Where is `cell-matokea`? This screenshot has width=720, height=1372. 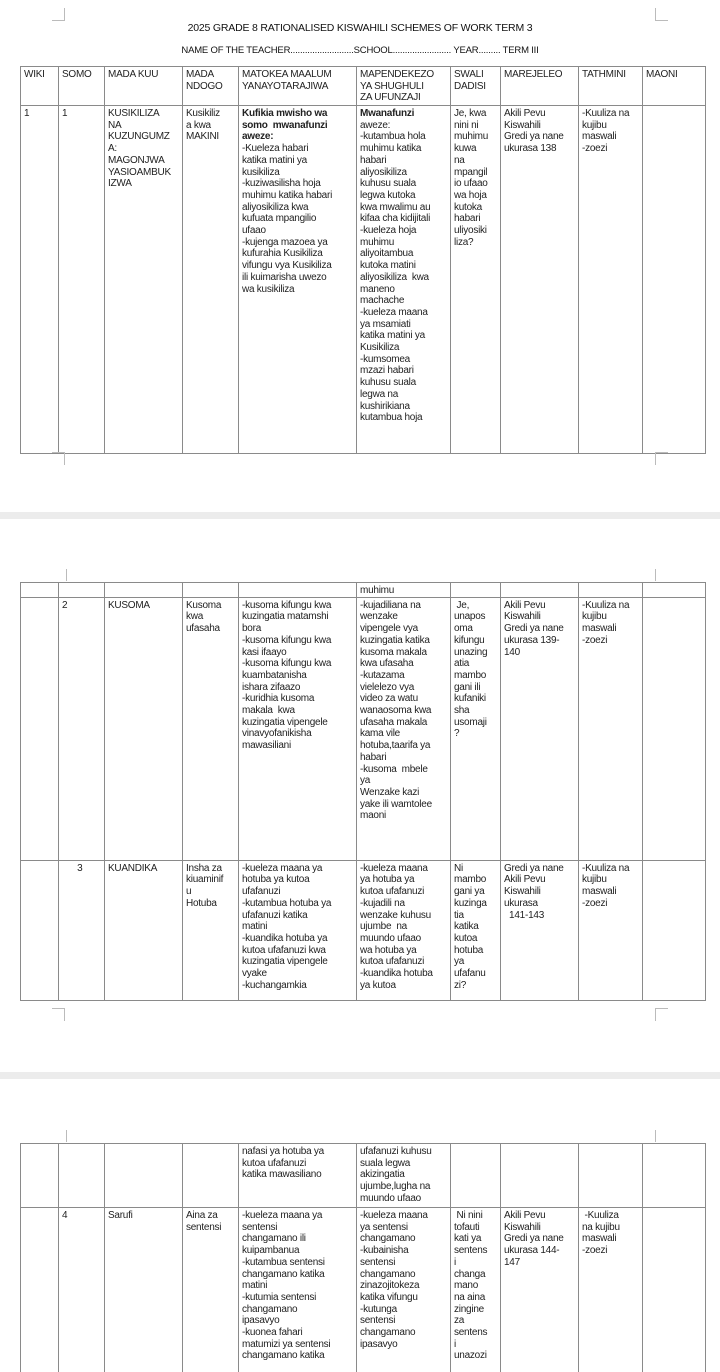 cell-matokea is located at coordinates (297, 590).